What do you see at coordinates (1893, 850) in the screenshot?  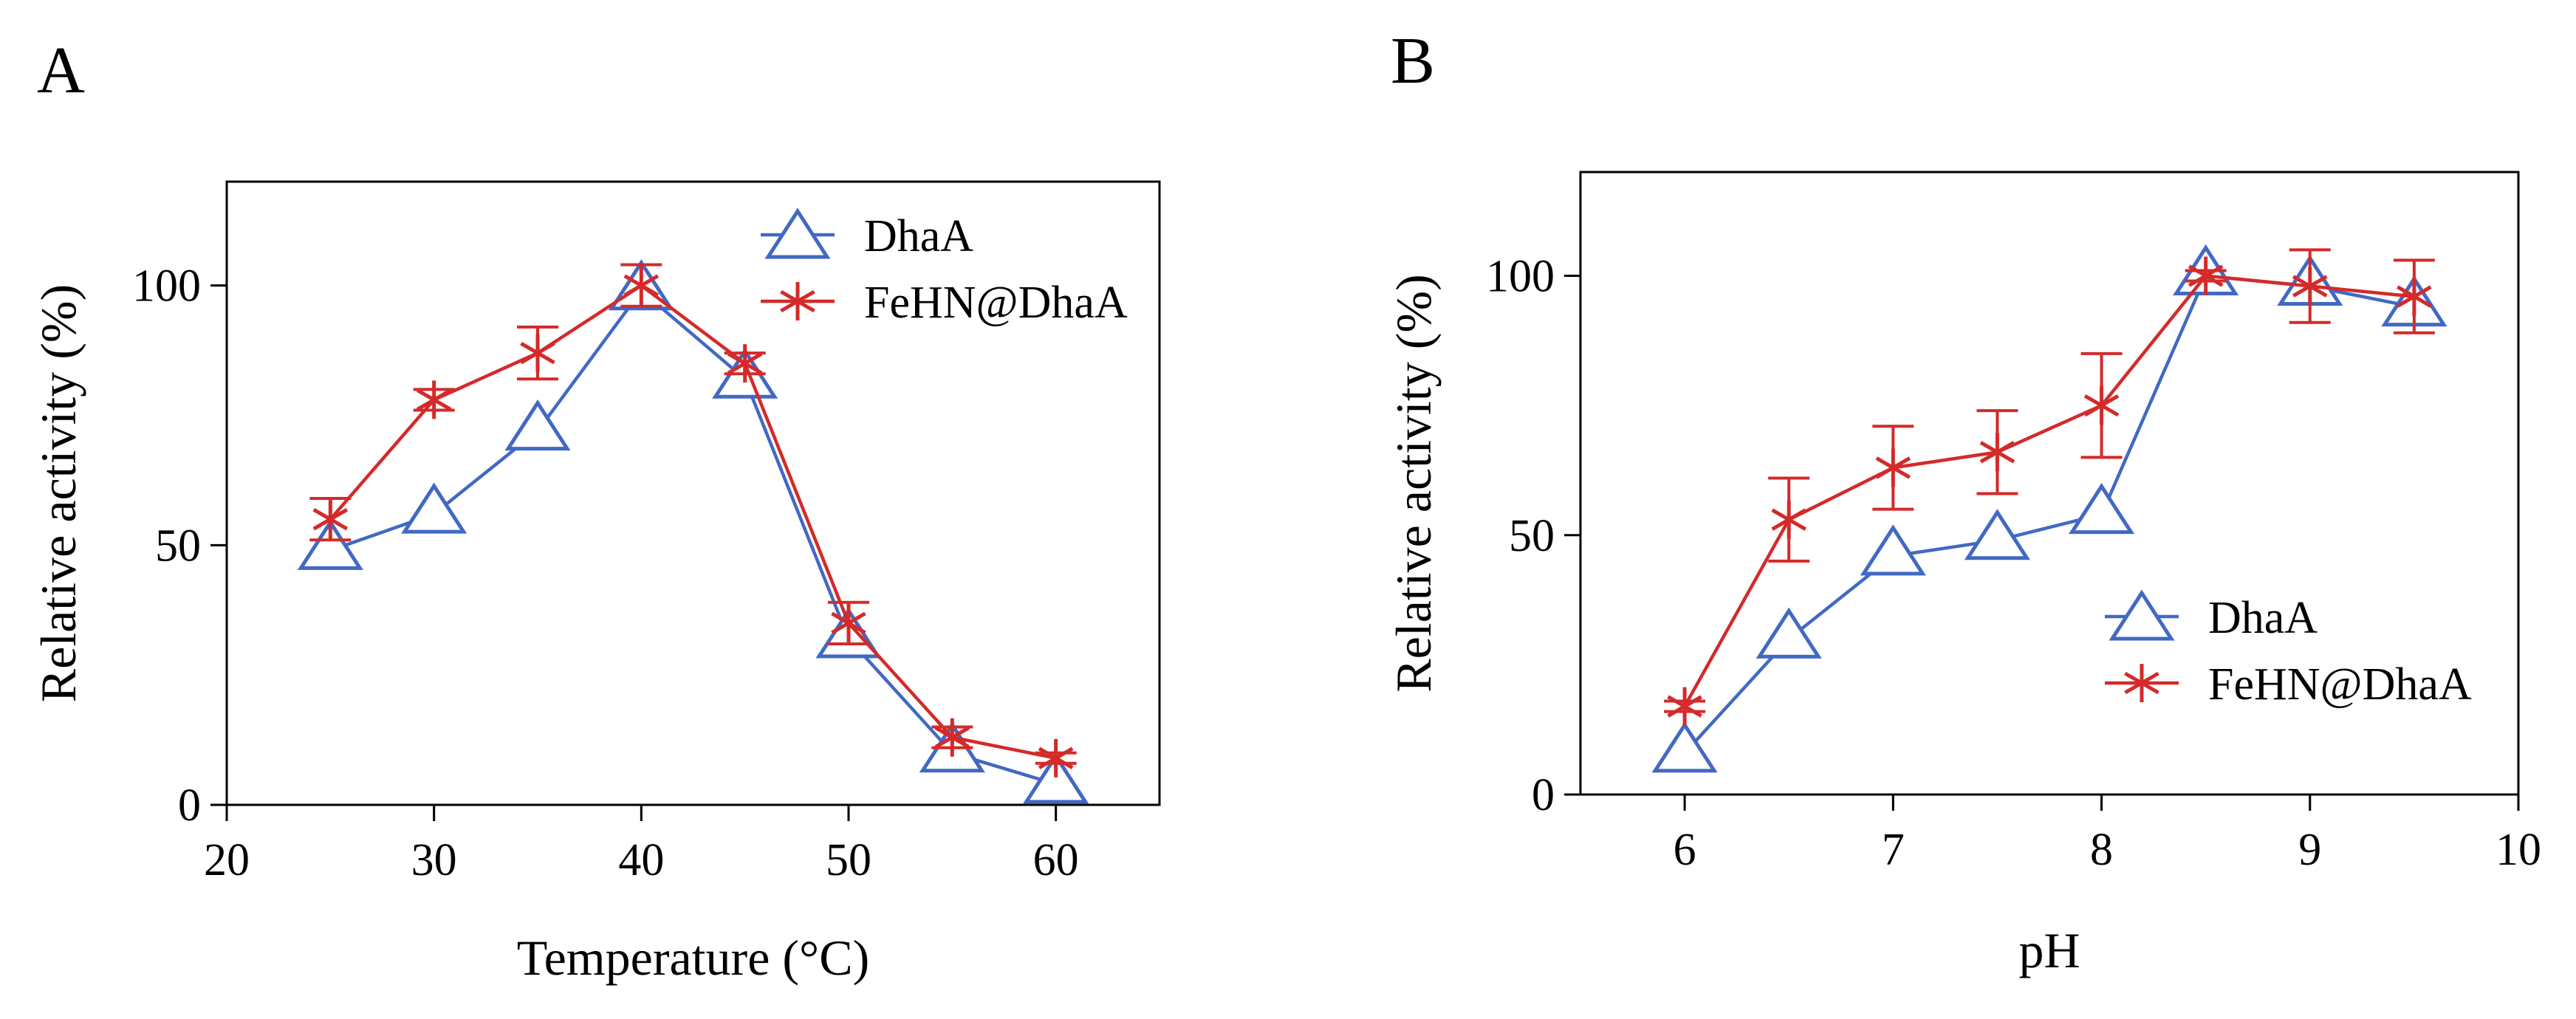 I see `x-tick-label: 7` at bounding box center [1893, 850].